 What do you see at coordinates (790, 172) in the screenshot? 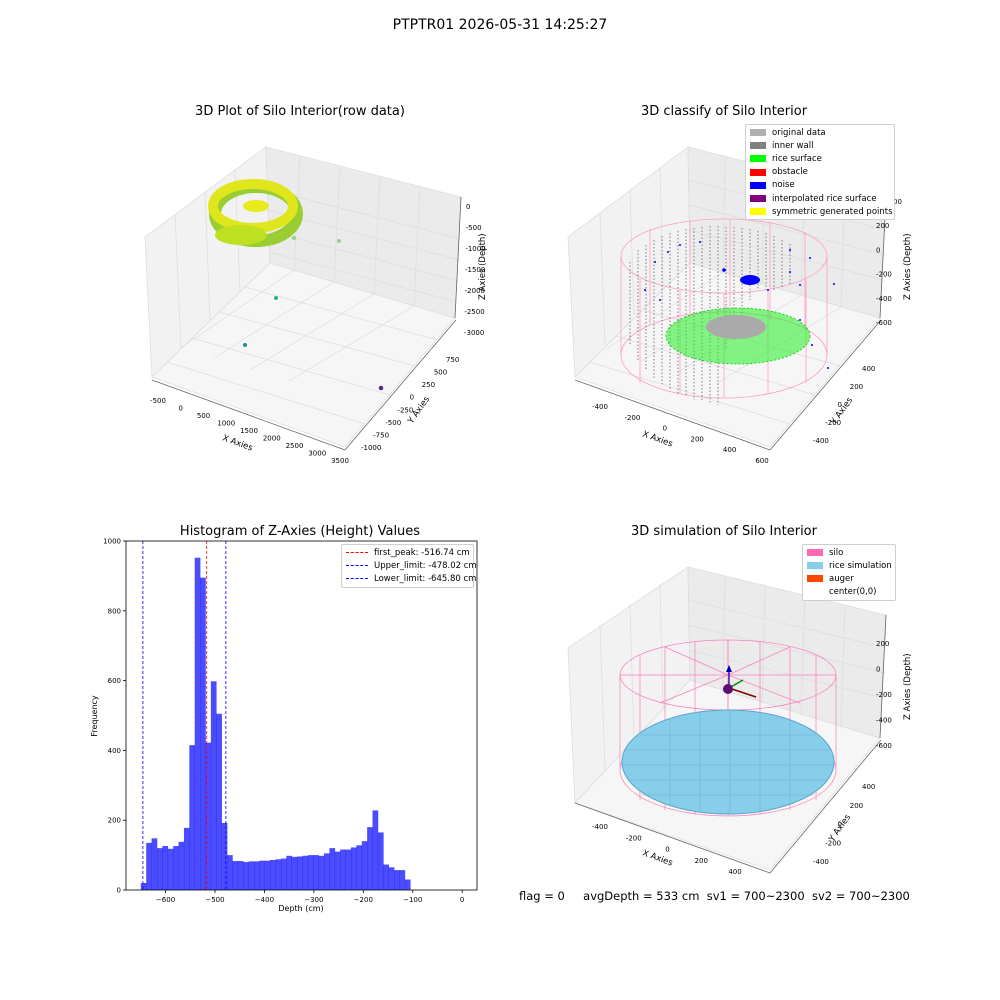
I see `legend-label: obstacle` at bounding box center [790, 172].